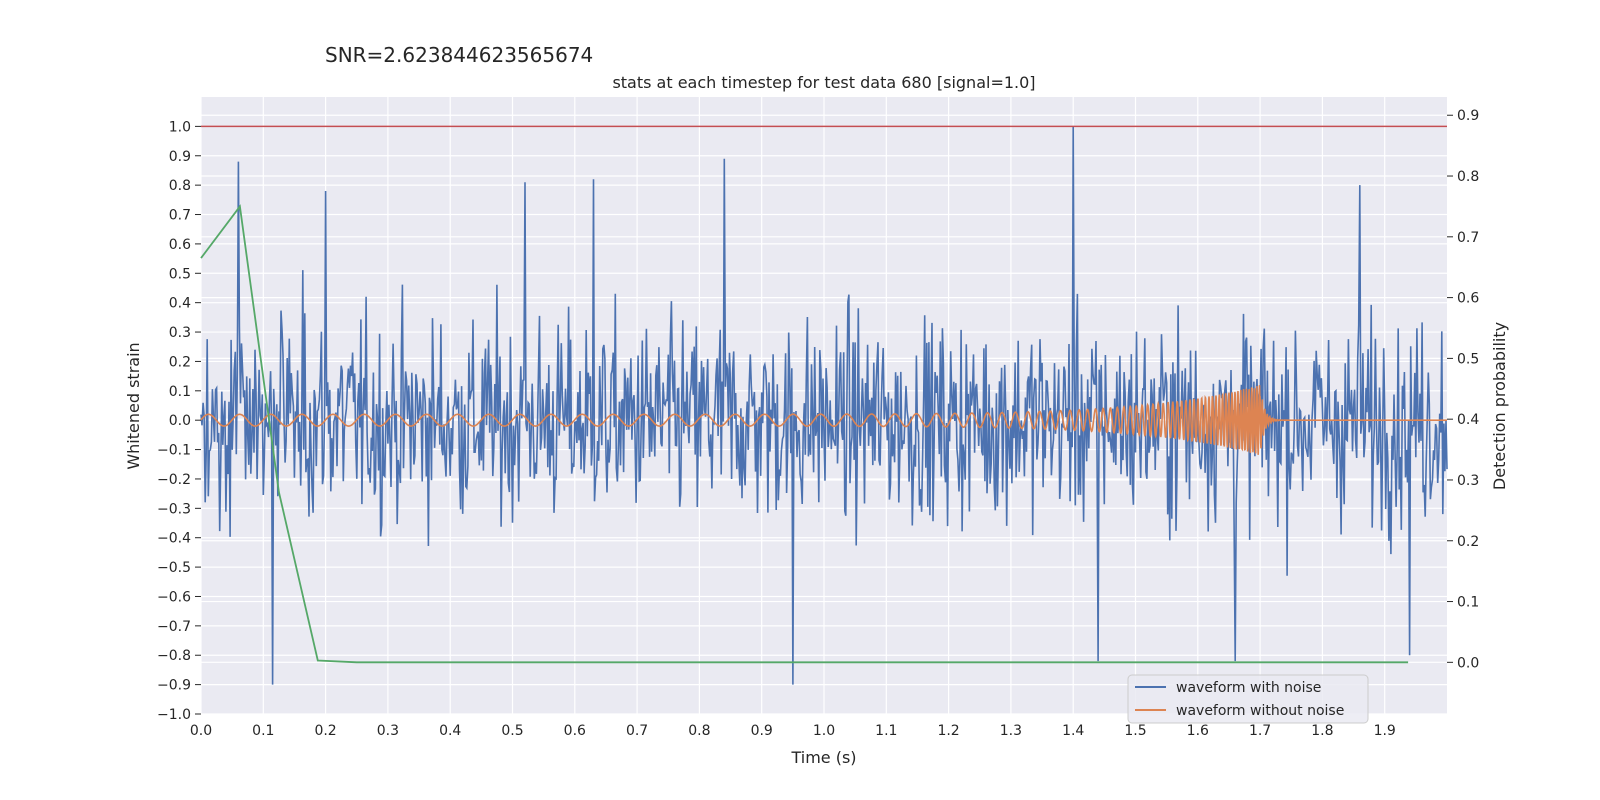 This screenshot has width=1600, height=800. I want to click on x-tick-label: 0.5, so click(512, 731).